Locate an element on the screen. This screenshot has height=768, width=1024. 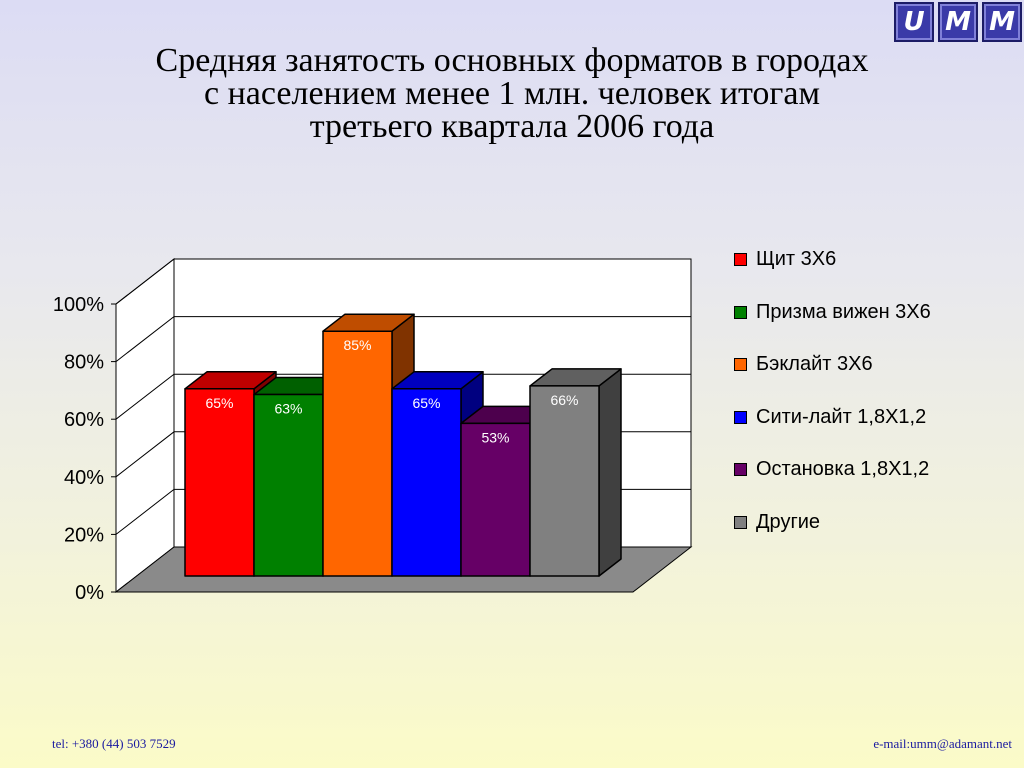
legend-label: Остановка 1,8Х1,2 is located at coordinates (843, 469).